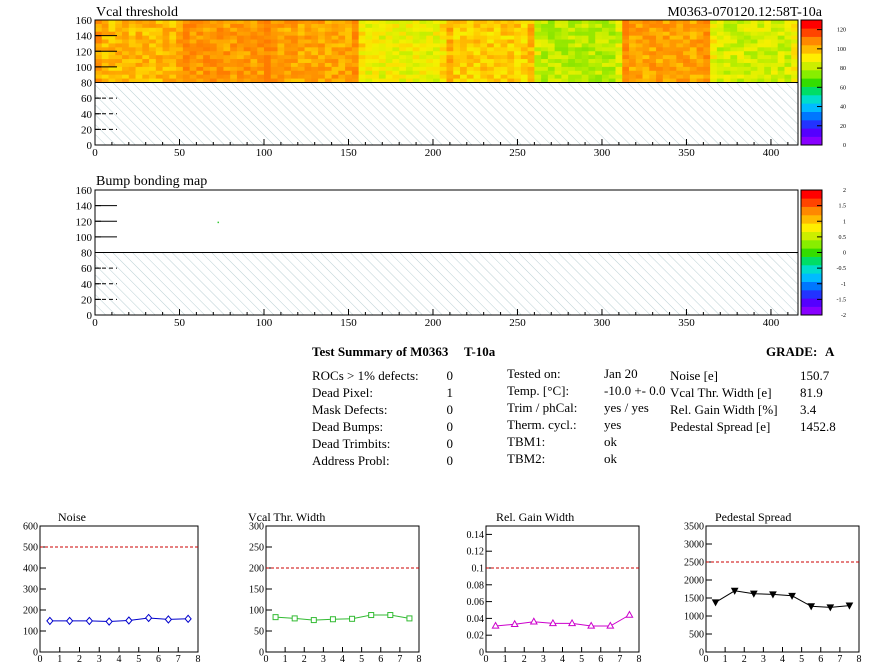 The image size is (896, 672). What do you see at coordinates (811, 392) in the screenshot?
I see `summary-value: 81.9` at bounding box center [811, 392].